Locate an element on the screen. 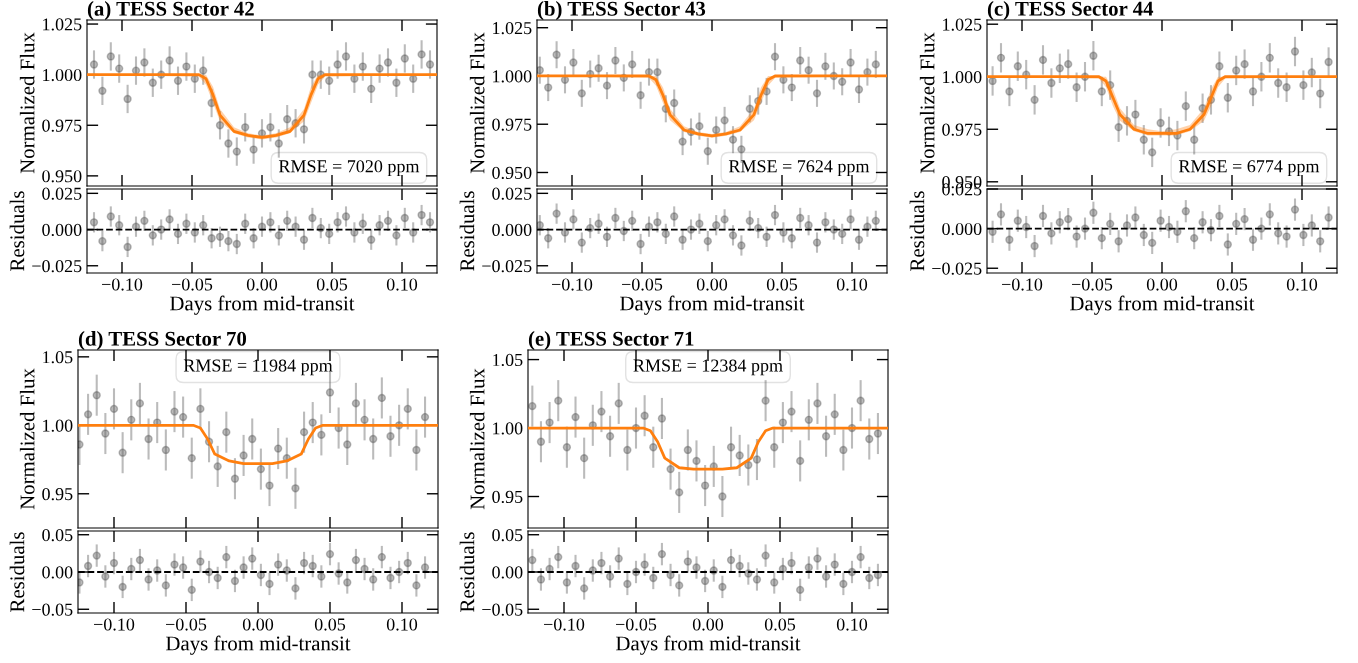 This screenshot has width=1358, height=663. chart-title: (a) TESS Sector 42 is located at coordinates (170, 10).